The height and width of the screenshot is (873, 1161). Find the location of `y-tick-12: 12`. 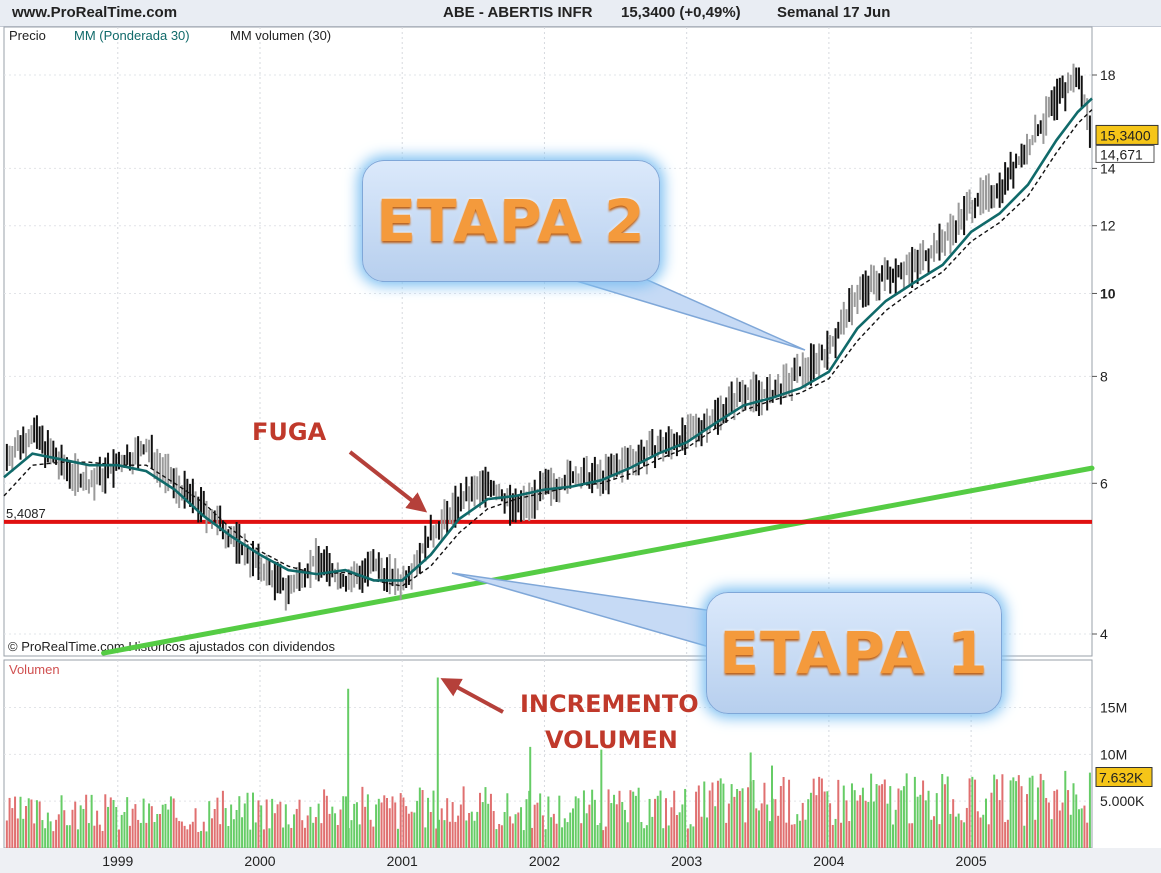

y-tick-12: 12 is located at coordinates (1108, 226).